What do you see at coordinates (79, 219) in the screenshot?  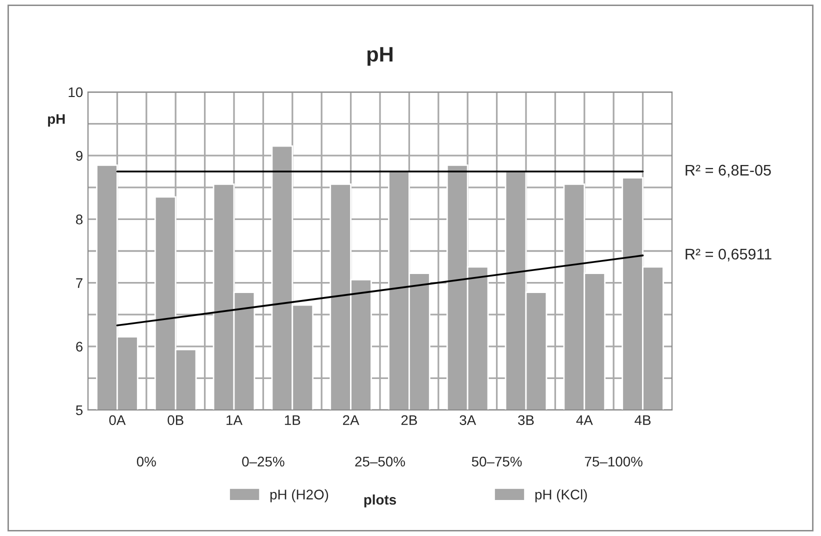 I see `y-tick-label: 8` at bounding box center [79, 219].